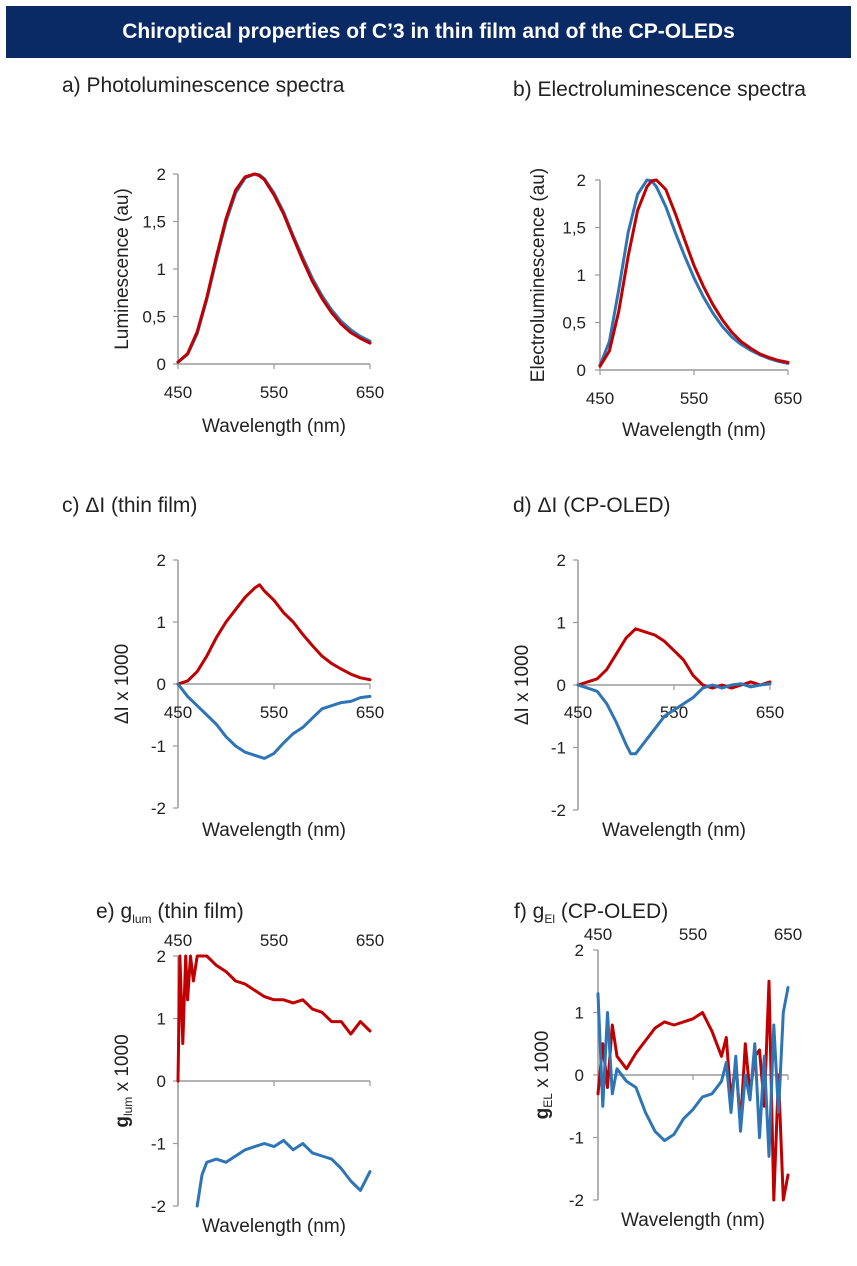 This screenshot has height=1266, width=857. What do you see at coordinates (579, 1013) in the screenshot?
I see `chart-f-ytick-label: 1` at bounding box center [579, 1013].